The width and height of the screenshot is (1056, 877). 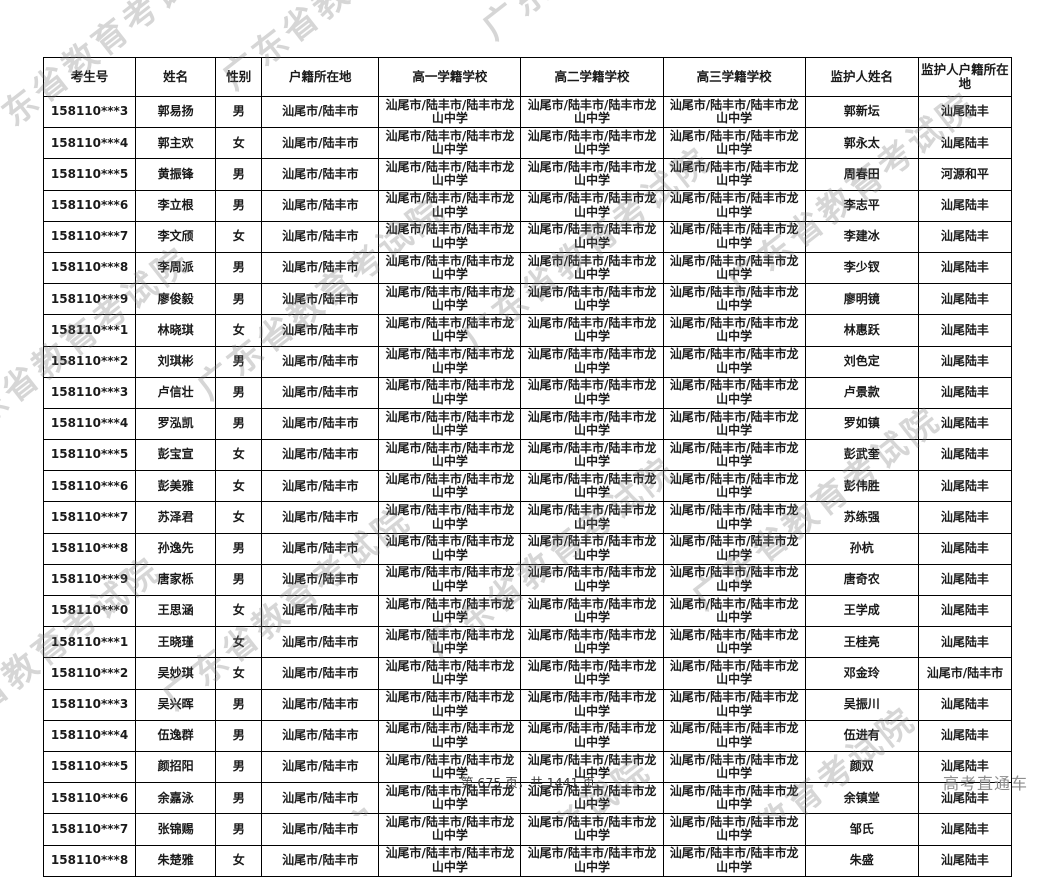 I want to click on cell-guardian-name: 李建冰, so click(x=861, y=236).